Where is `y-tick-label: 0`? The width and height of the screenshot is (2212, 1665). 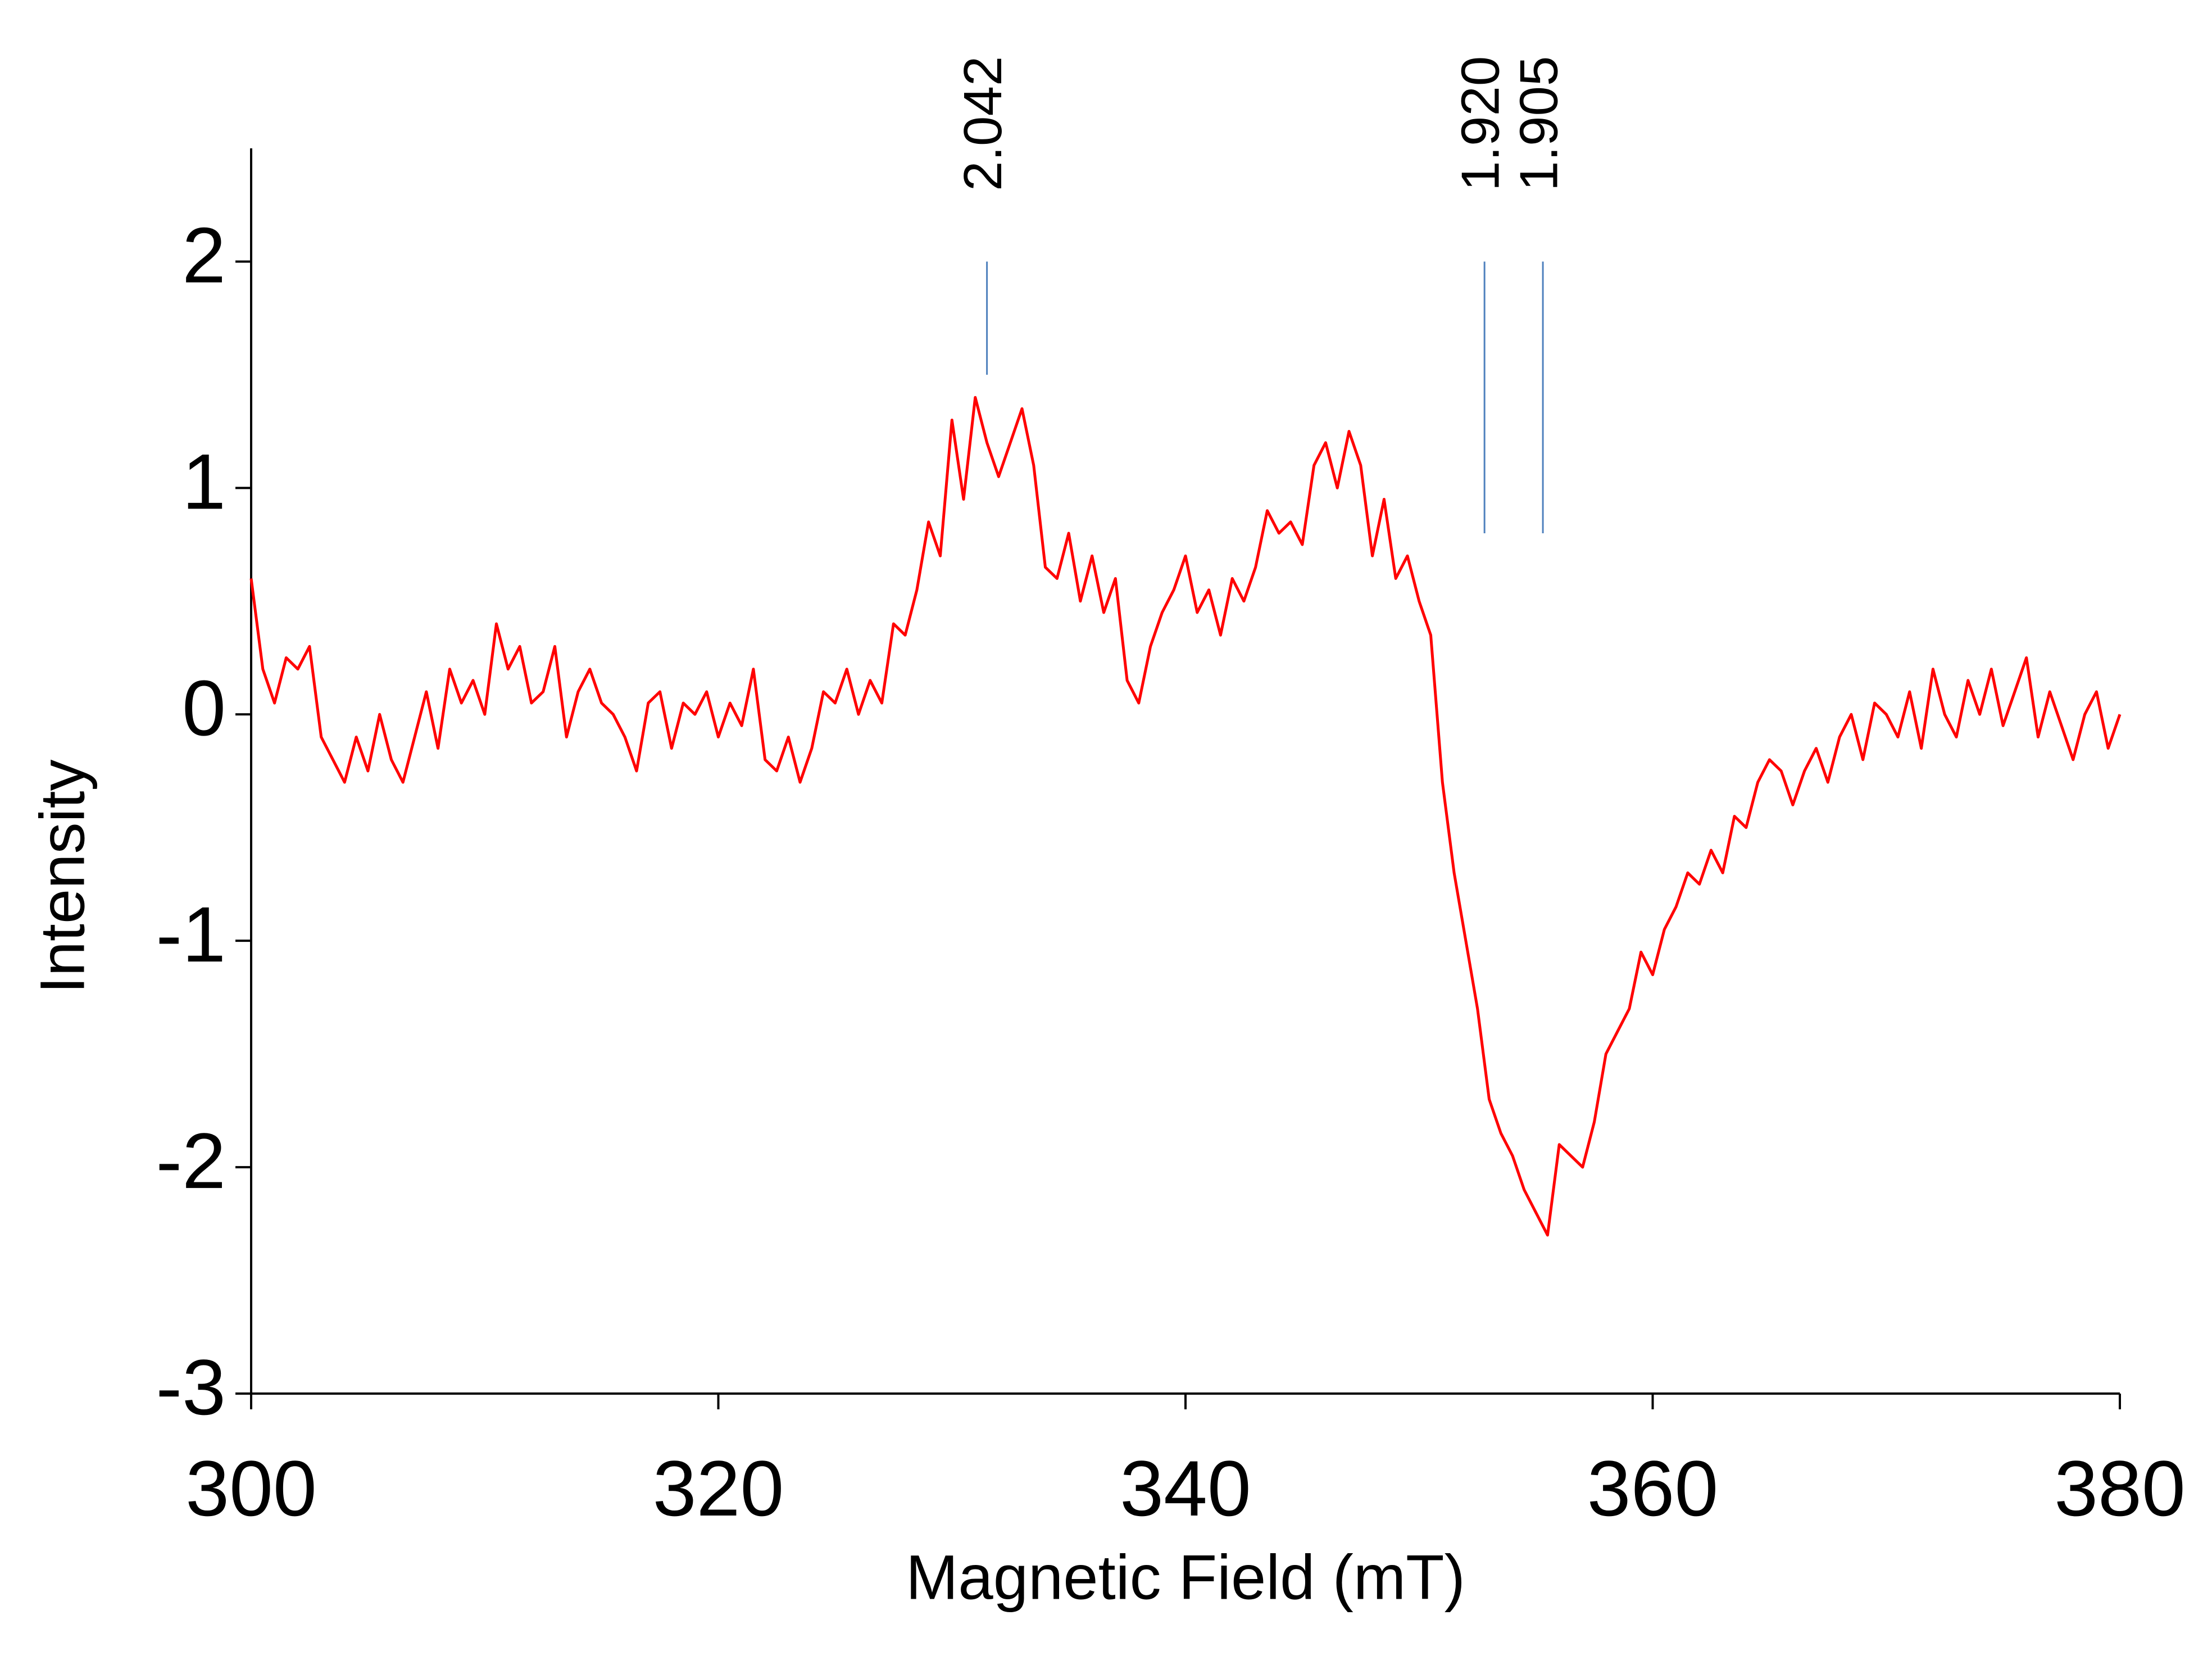
y-tick-label: 0 is located at coordinates (204, 708).